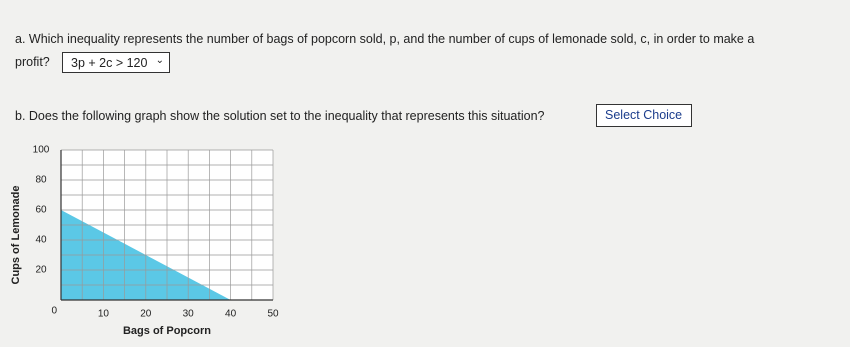 The image size is (850, 347). Describe the element at coordinates (231, 314) in the screenshot. I see `x-tick-label: 40` at that location.